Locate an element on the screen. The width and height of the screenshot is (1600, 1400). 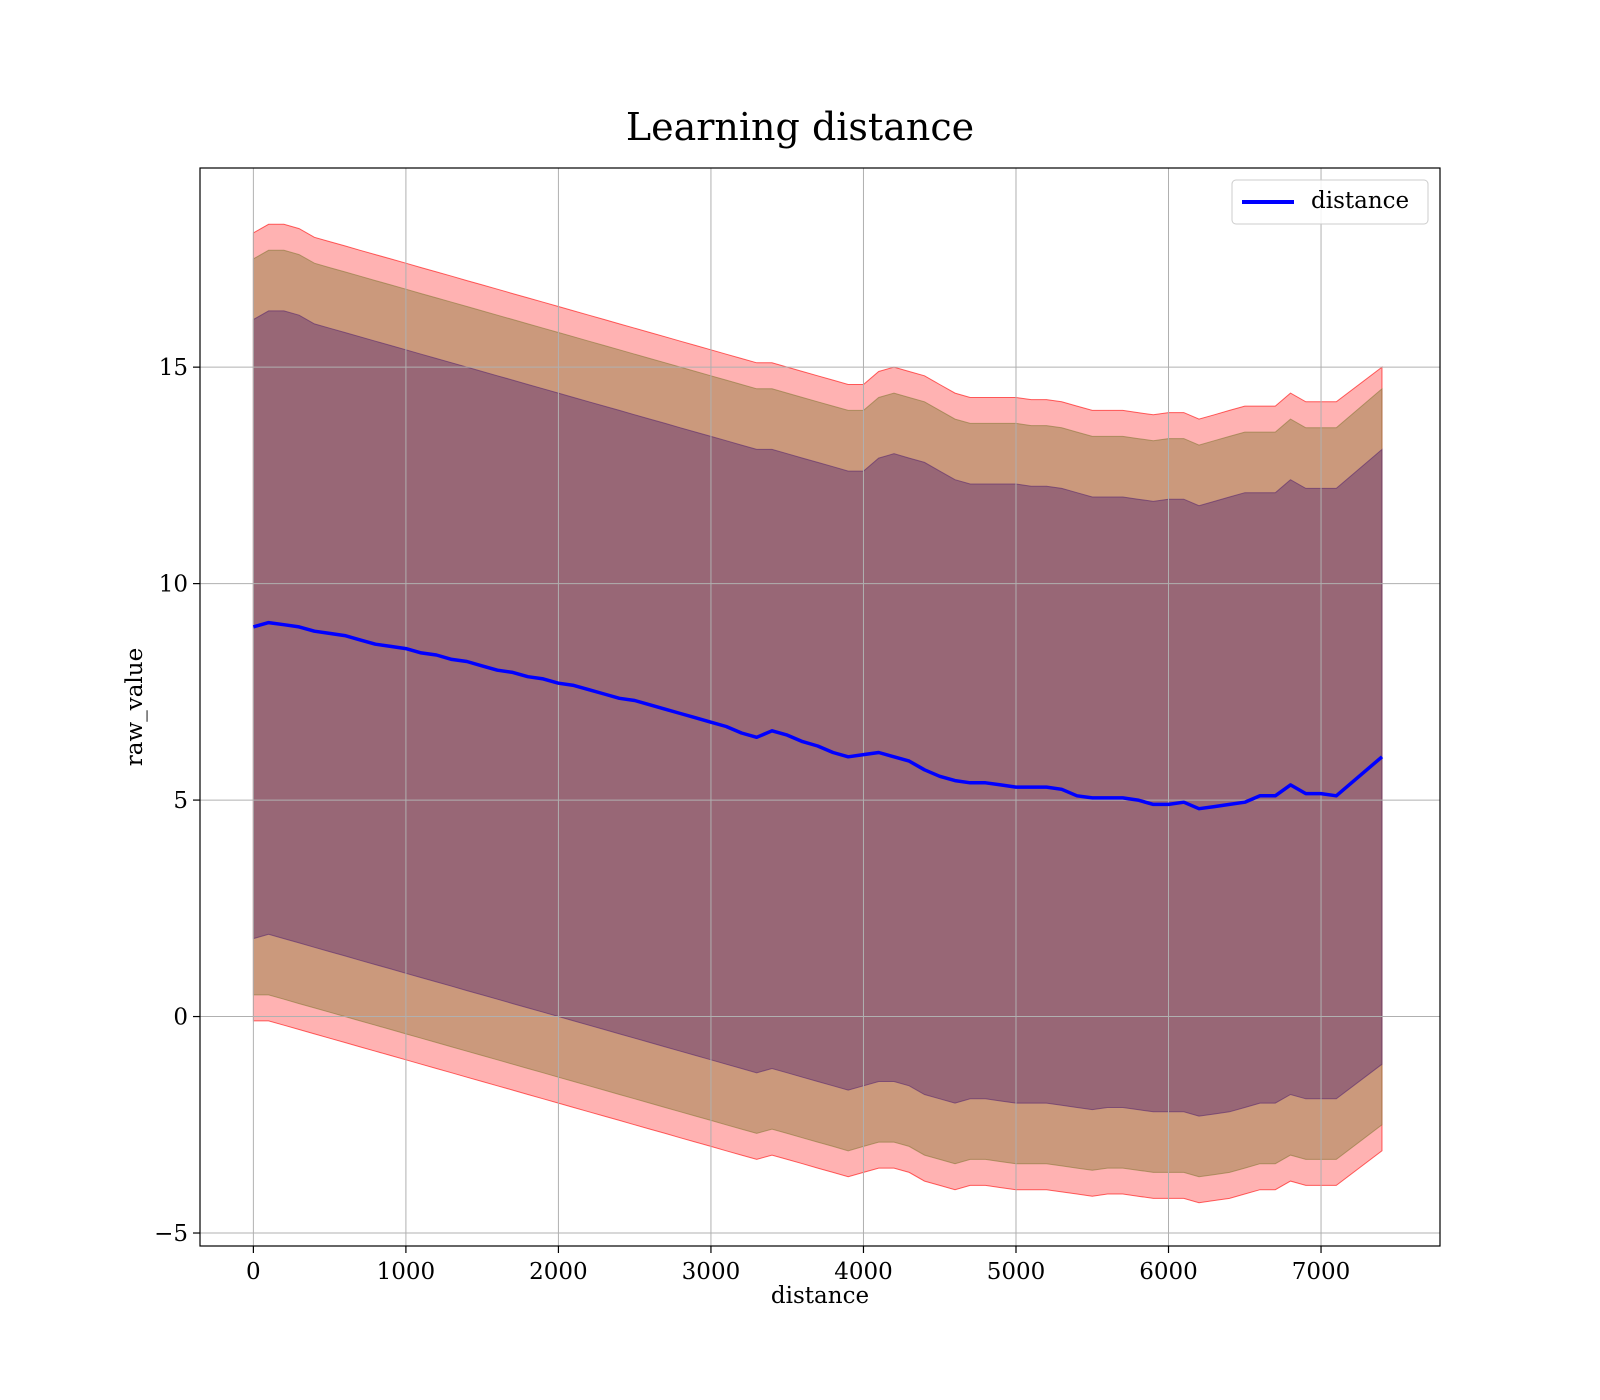
y-axis-ticks: −5 0 5 10 15 is located at coordinates (177, 801).